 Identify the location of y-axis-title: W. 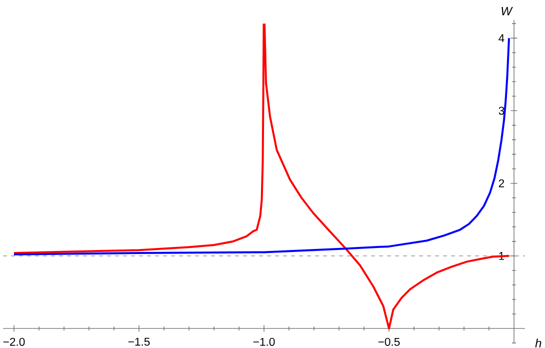
(507, 11).